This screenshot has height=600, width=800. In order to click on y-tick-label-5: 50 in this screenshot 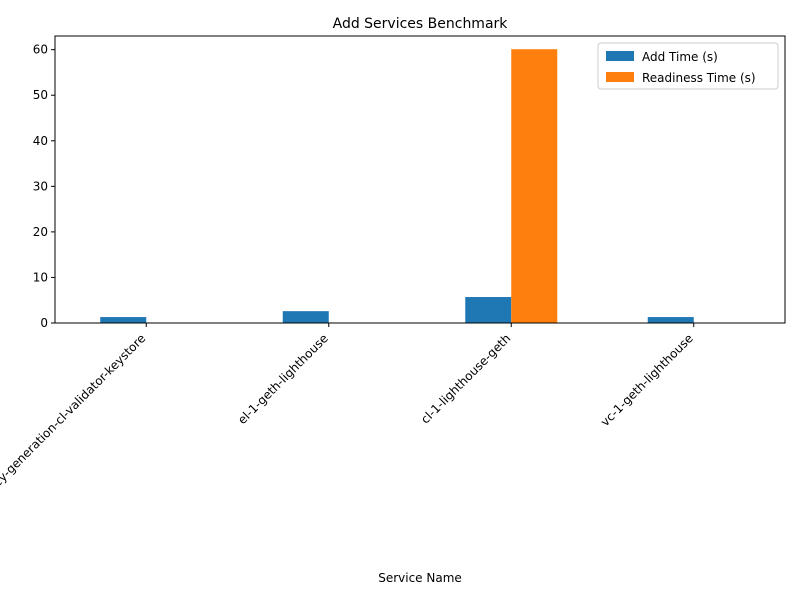, I will do `click(40, 95)`.